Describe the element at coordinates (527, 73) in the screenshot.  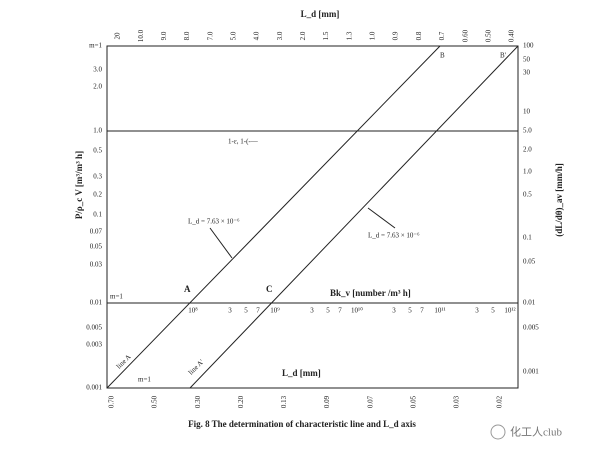
I see `right-tick-label: 30` at that location.